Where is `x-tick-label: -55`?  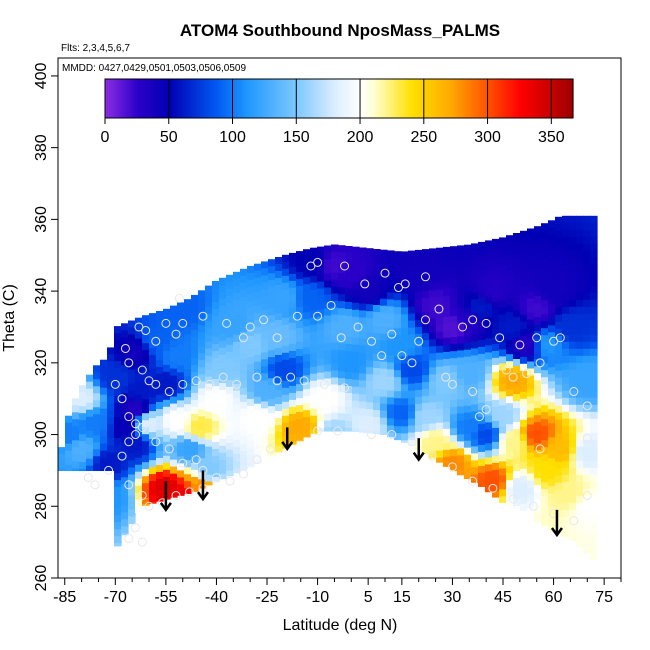
x-tick-label: -55 is located at coordinates (165, 597).